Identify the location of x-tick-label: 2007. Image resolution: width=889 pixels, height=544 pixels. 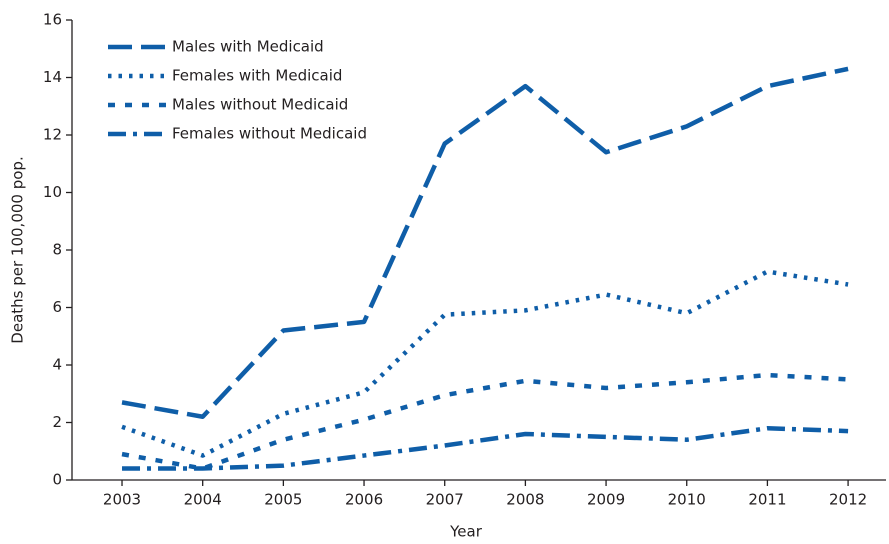
(445, 500).